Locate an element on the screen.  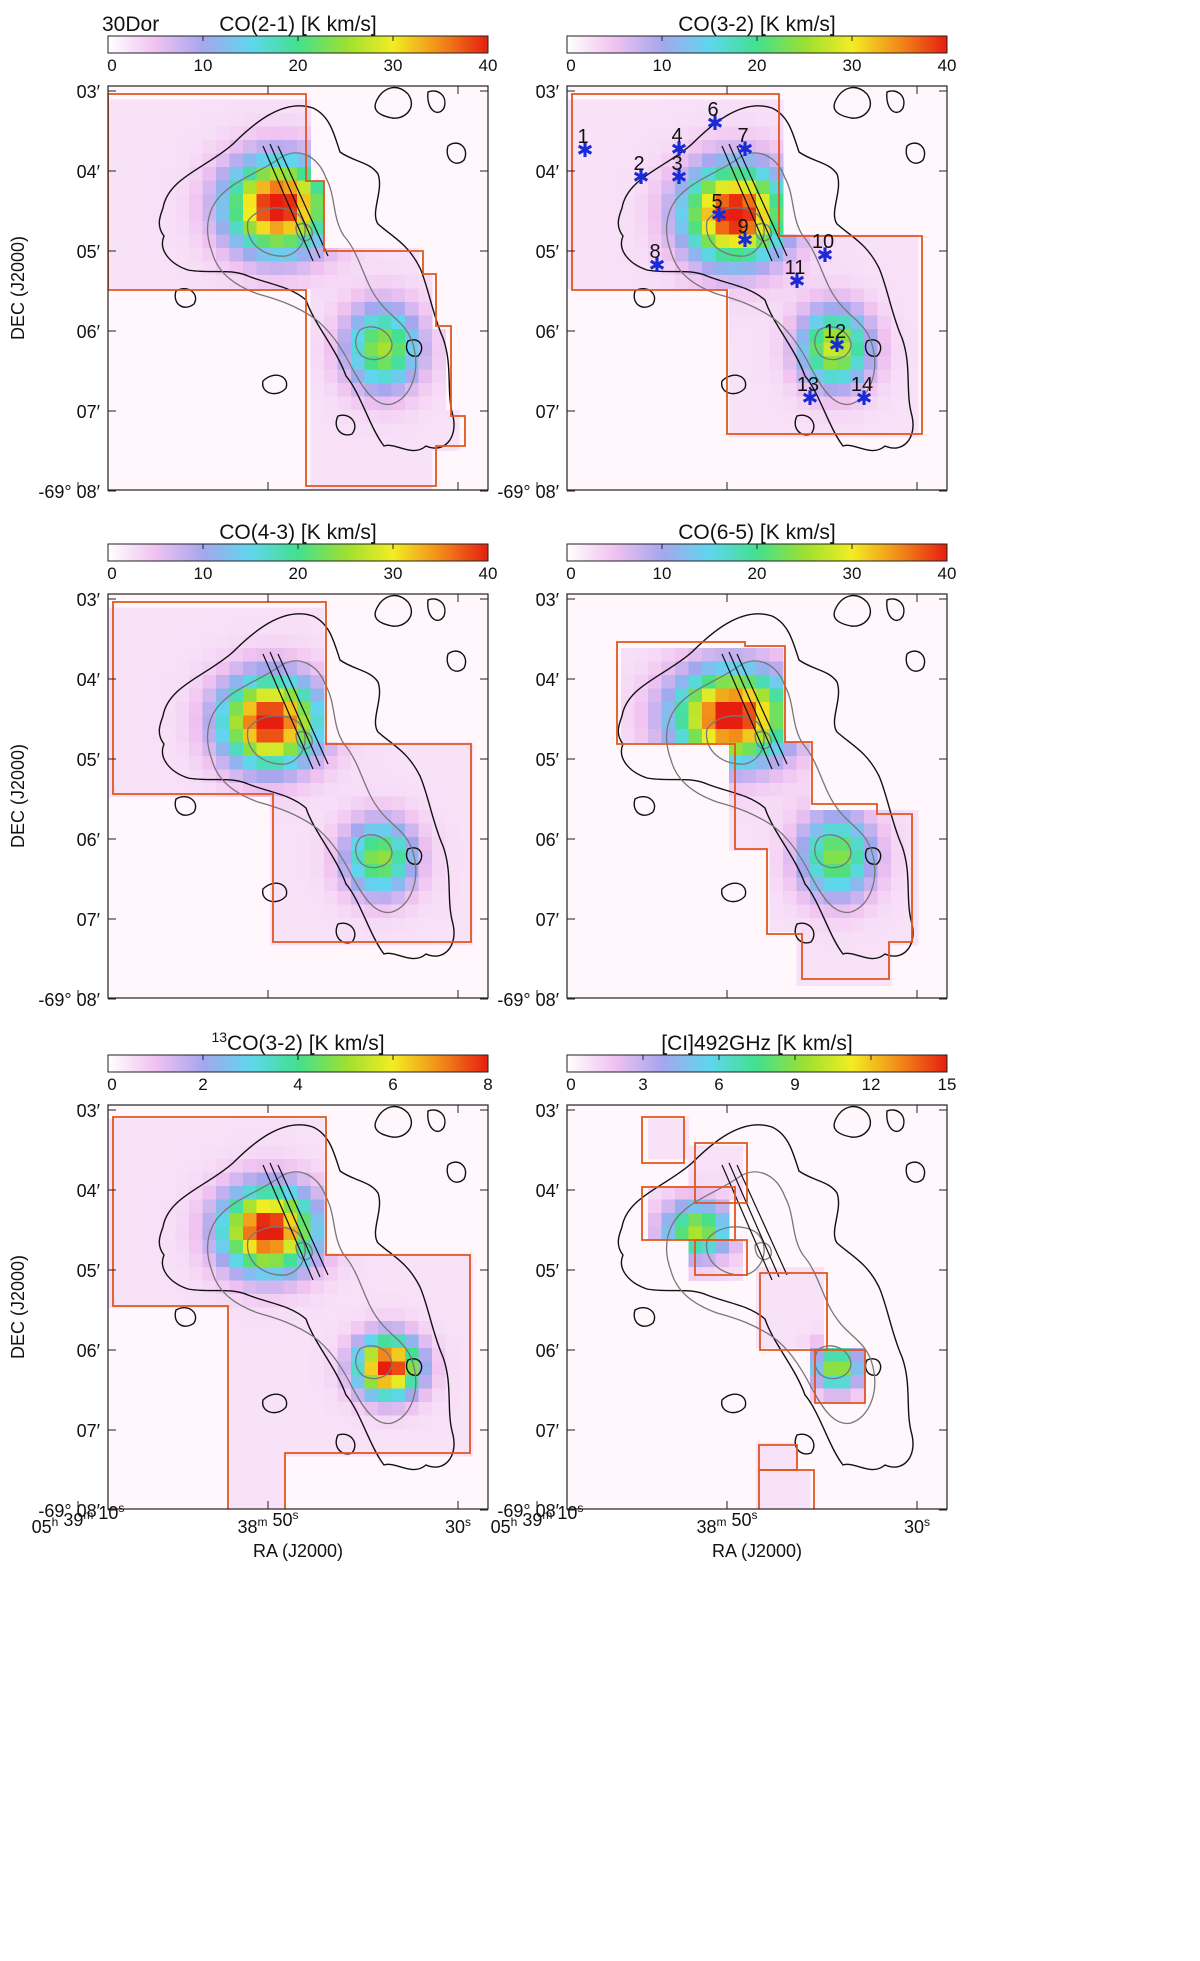
ra-label-unit: m is located at coordinates (547, 1515).